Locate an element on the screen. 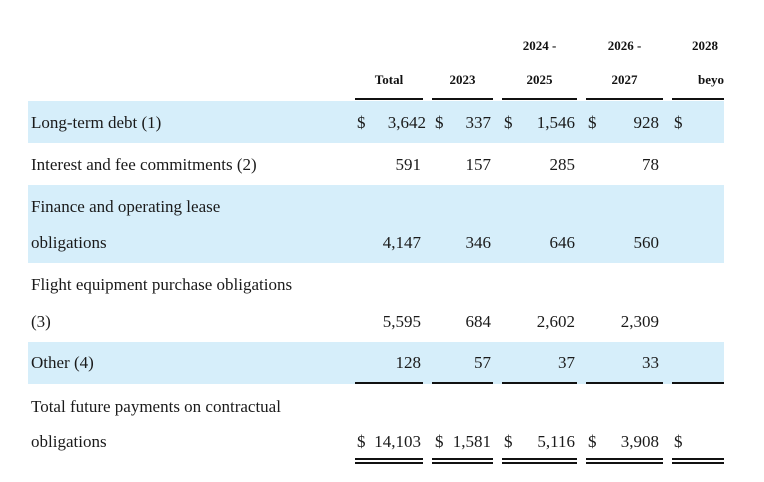  header-rule-2023 is located at coordinates (462, 99).